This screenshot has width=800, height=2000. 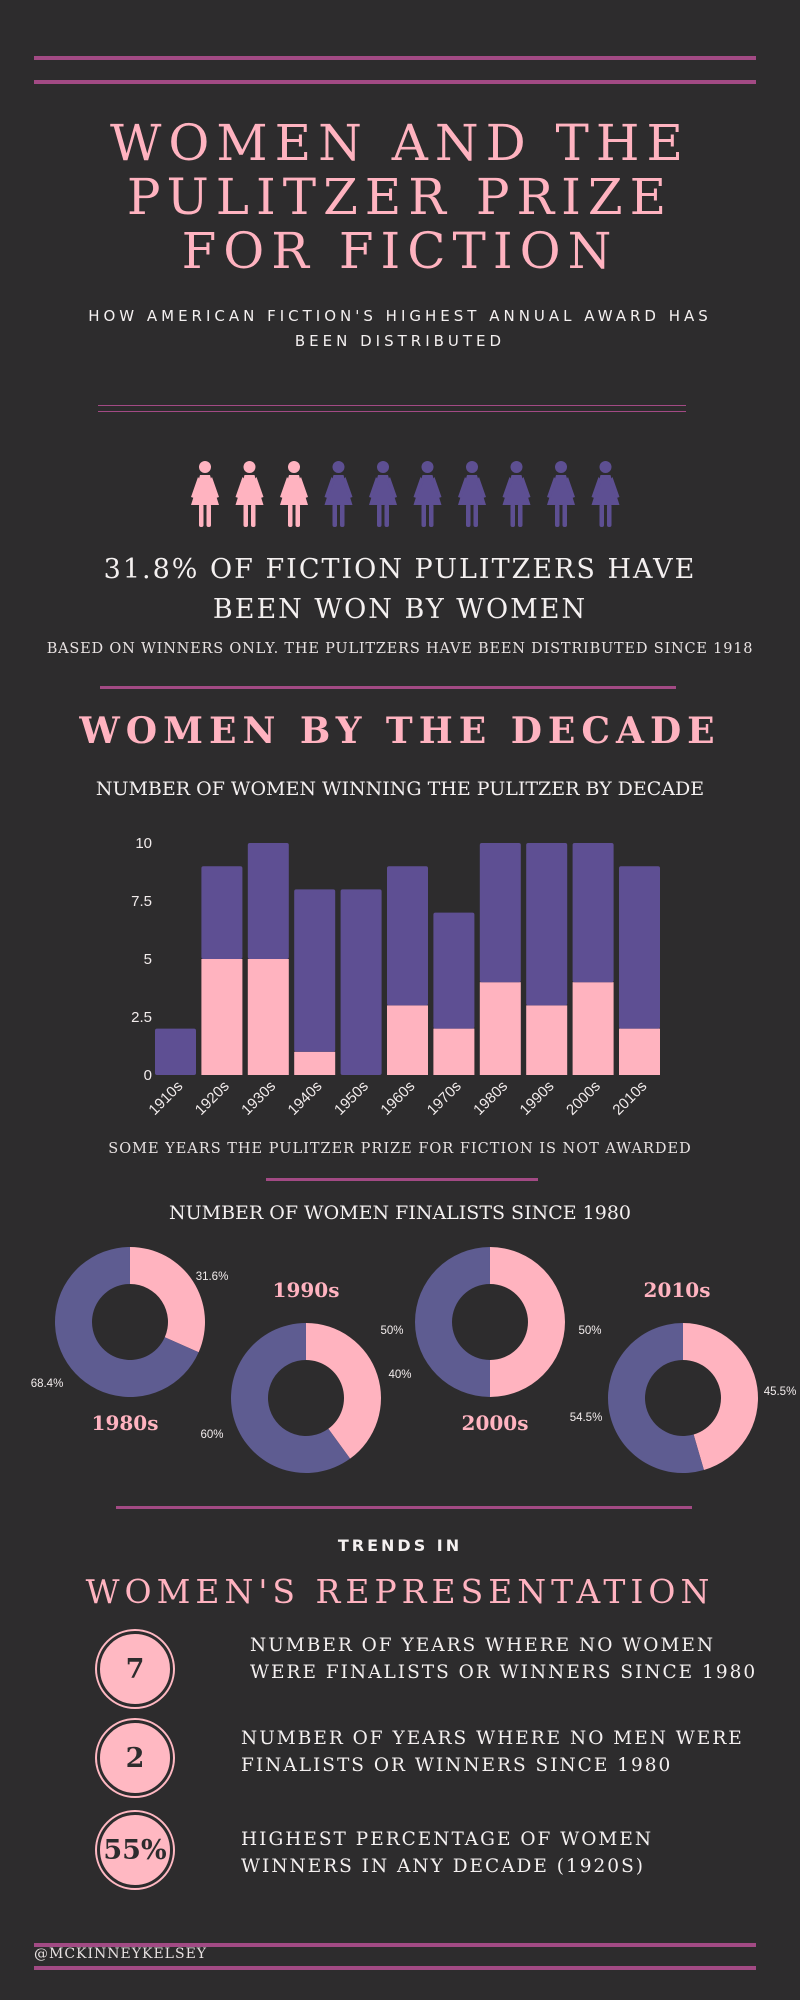 I want to click on trend-text-2-line-2: FINALISTS OR WINNERS SINCE 1980, so click(x=457, y=1765).